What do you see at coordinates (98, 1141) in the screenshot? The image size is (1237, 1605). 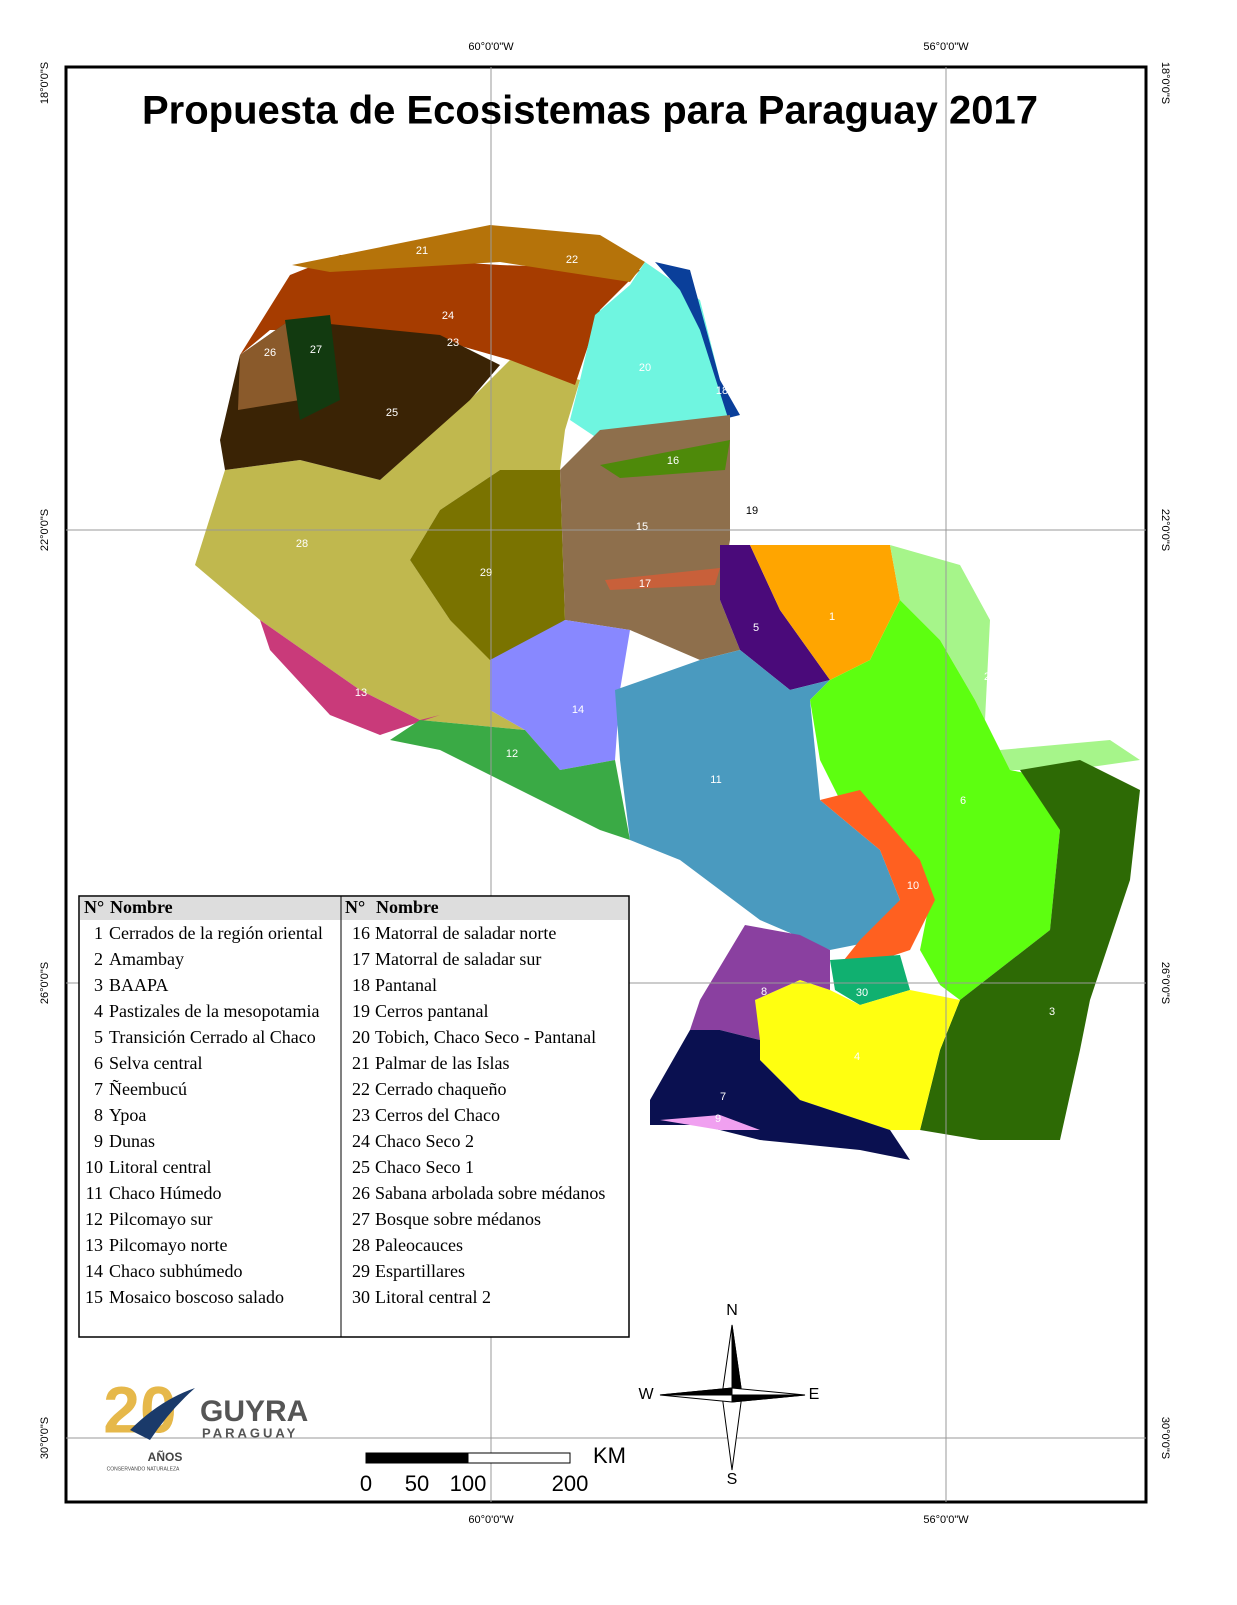 I see `legend-number: 9` at bounding box center [98, 1141].